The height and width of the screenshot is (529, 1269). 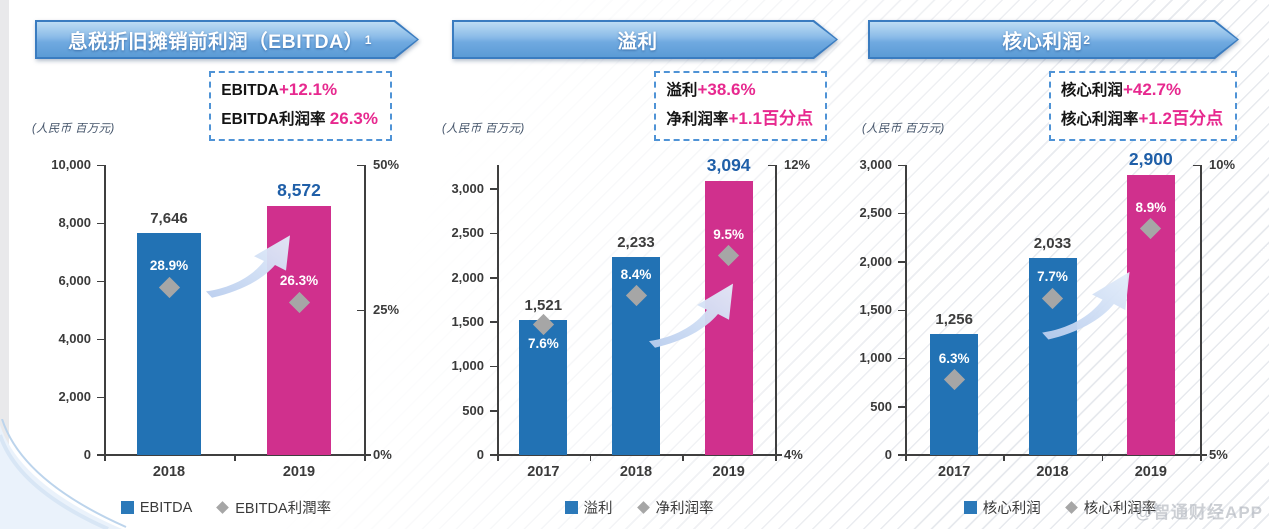 What do you see at coordinates (1042, 42) in the screenshot?
I see `banner-title-text: 核心利润` at bounding box center [1042, 42].